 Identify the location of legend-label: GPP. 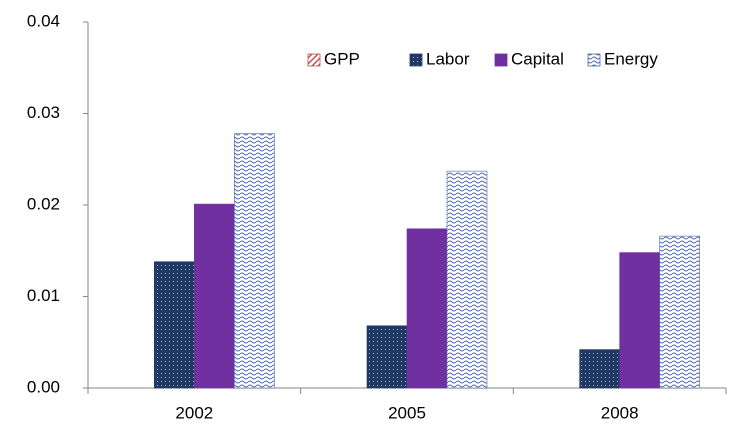
(342, 58).